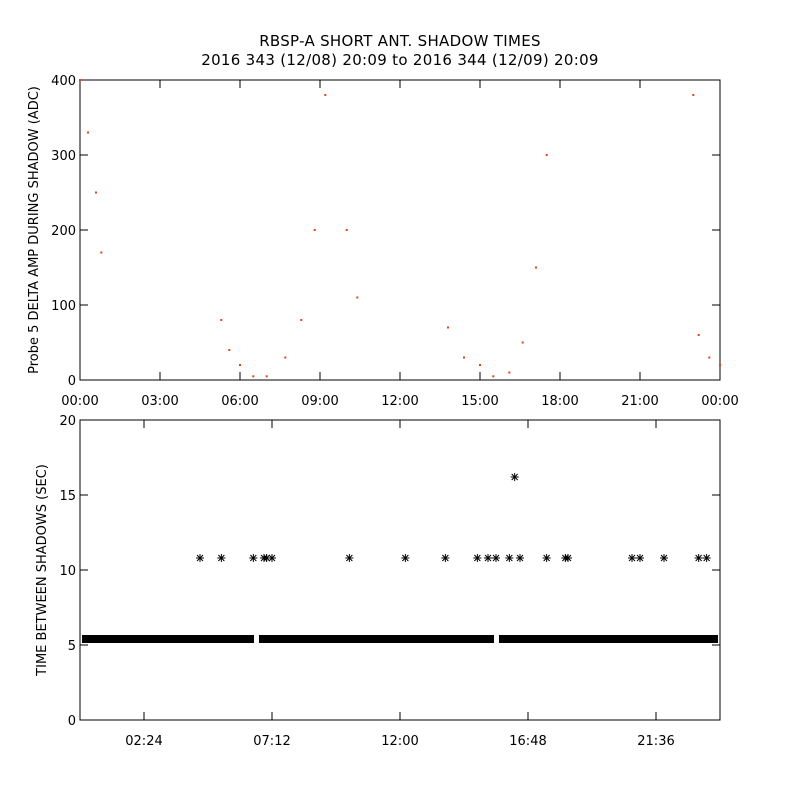  What do you see at coordinates (319, 401) in the screenshot?
I see `top-xtick-label: 09:00` at bounding box center [319, 401].